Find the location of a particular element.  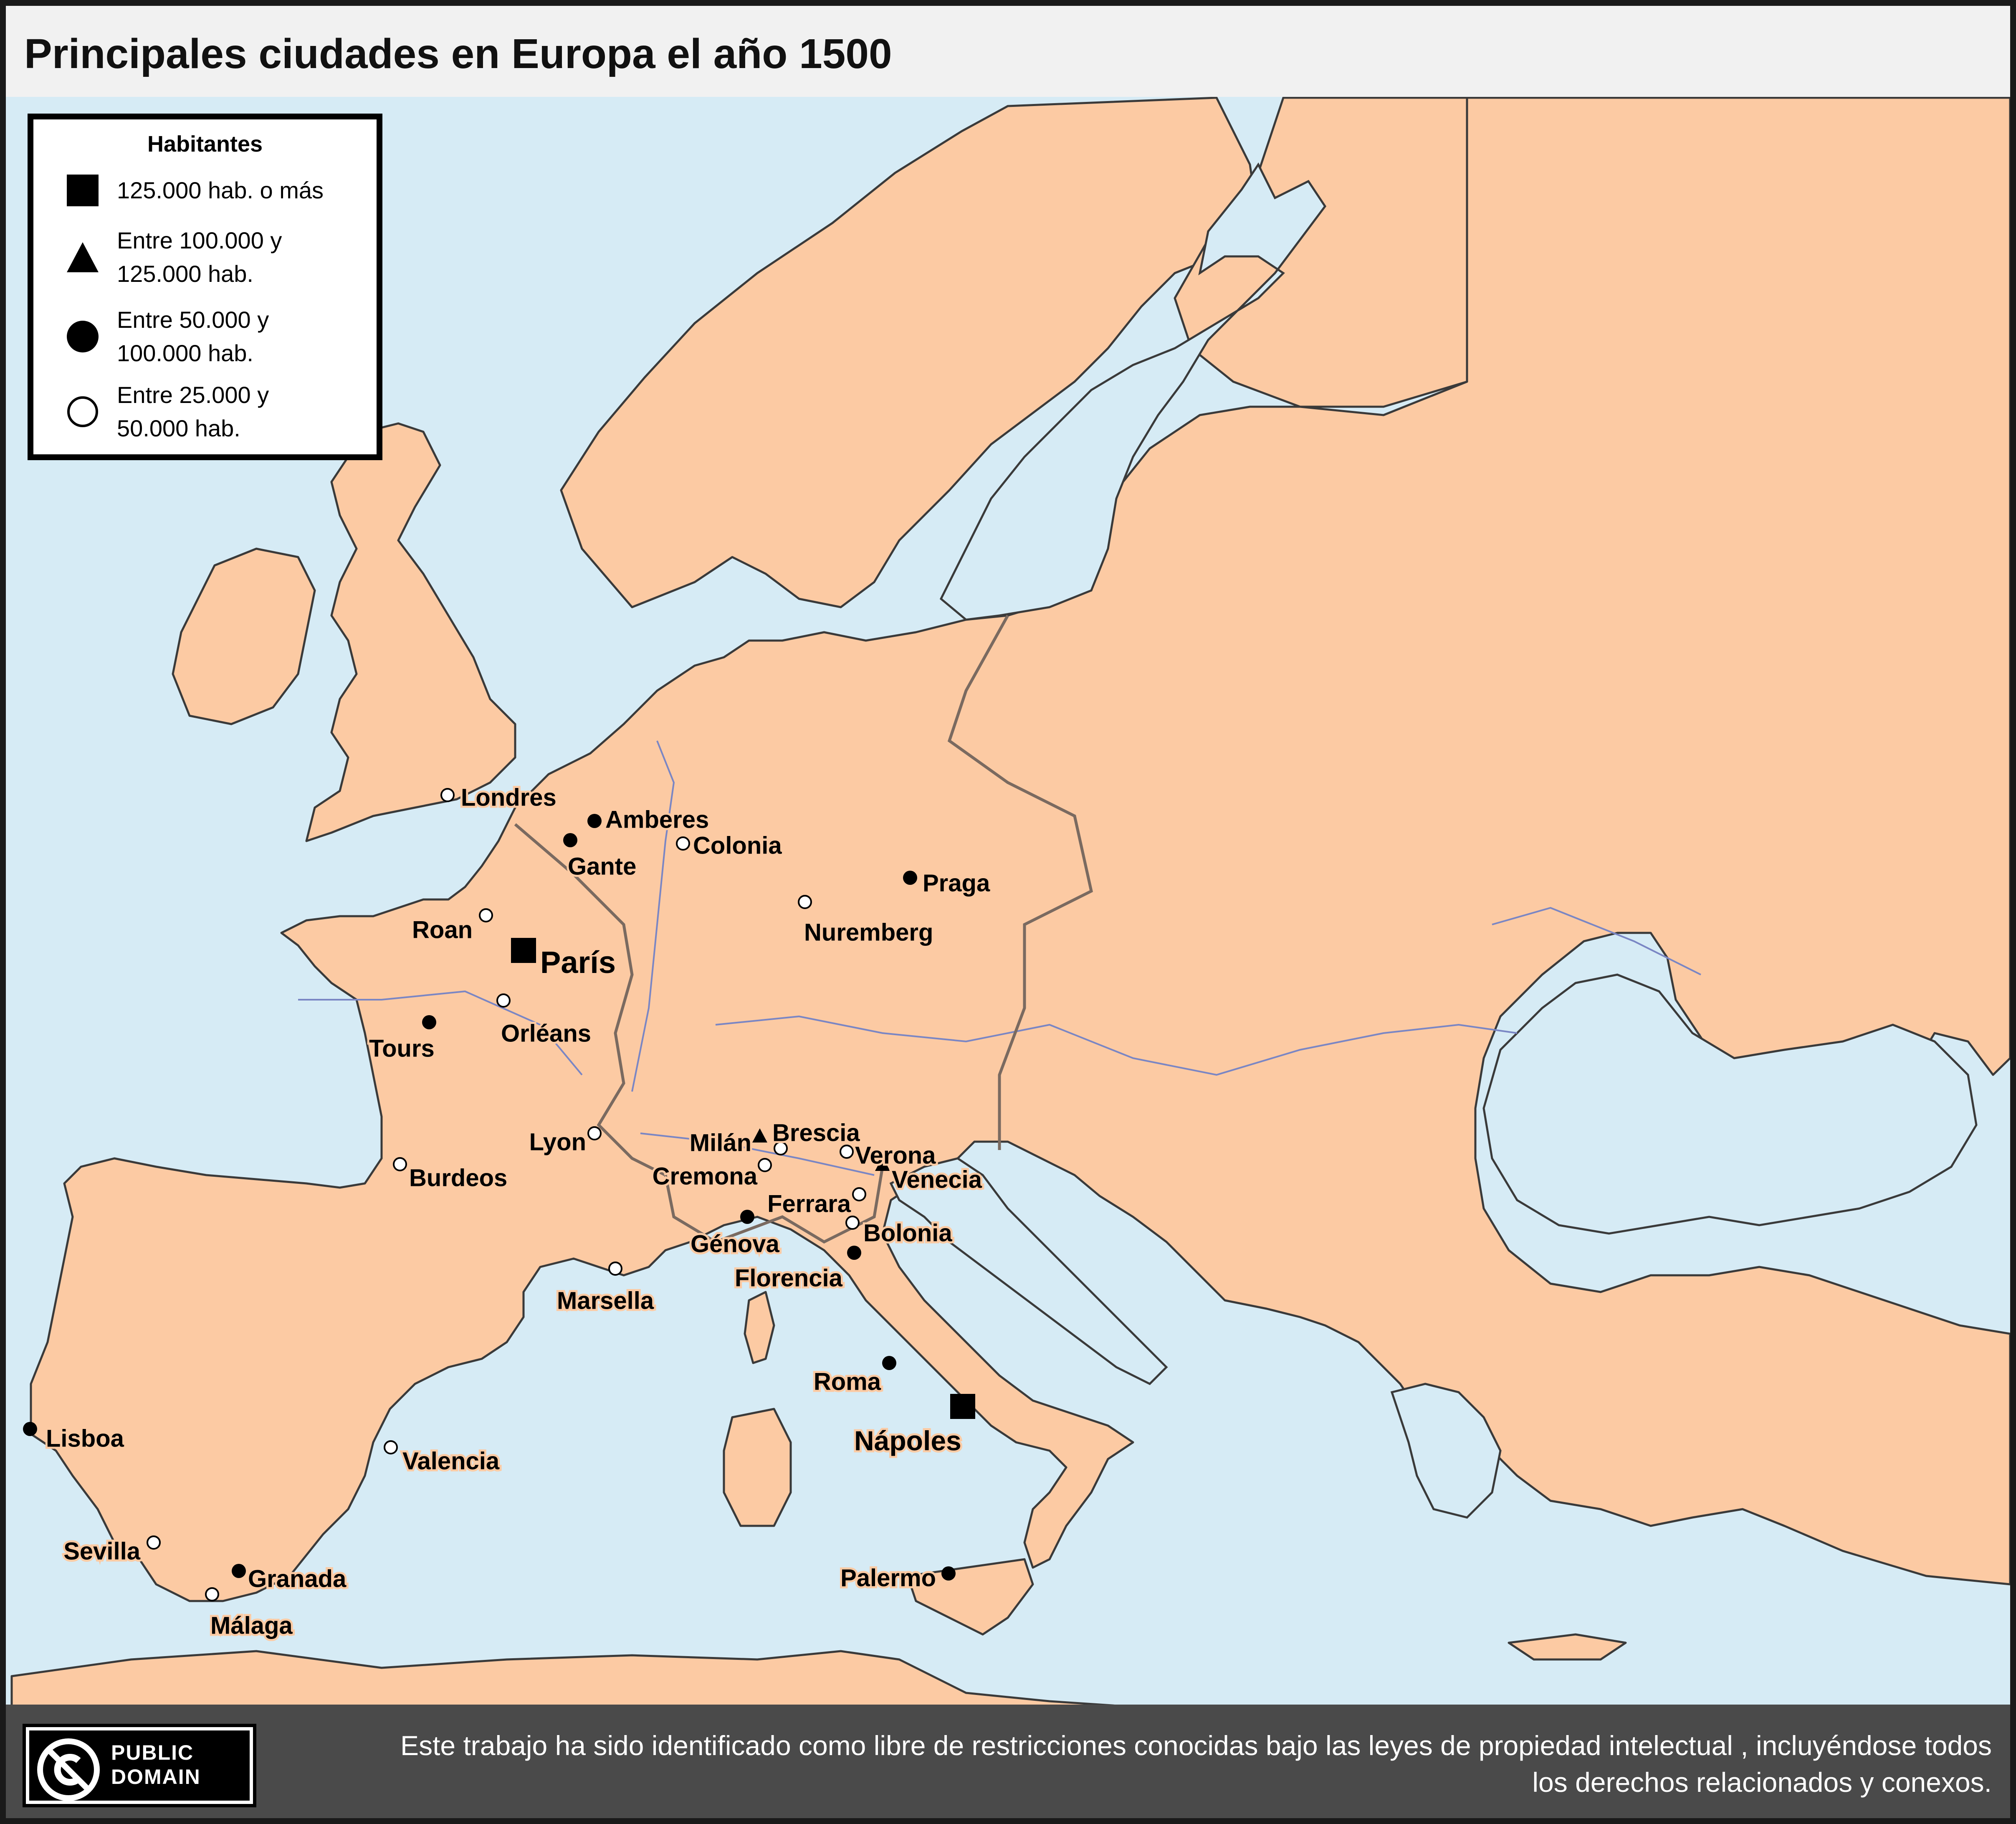

land-ireland is located at coordinates (244, 636).